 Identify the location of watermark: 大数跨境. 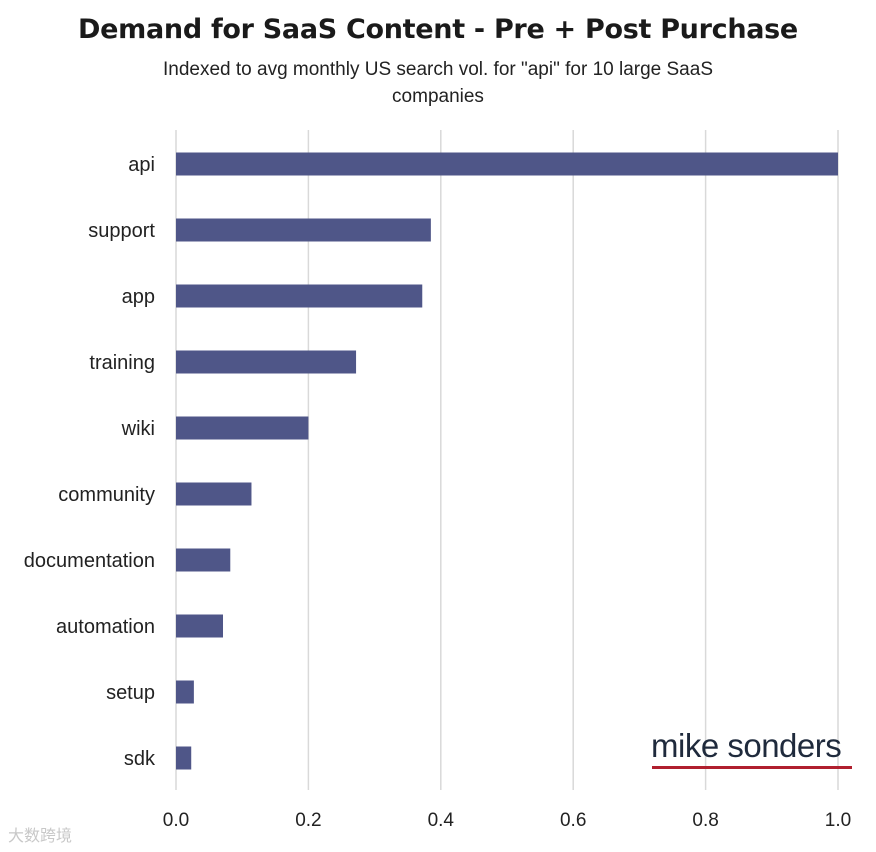
(40, 834).